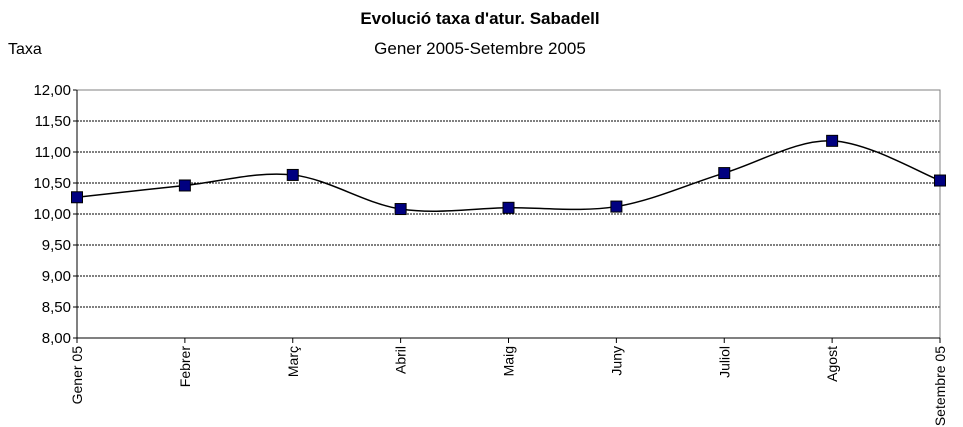 The height and width of the screenshot is (427, 963). I want to click on x-tick-label: Juliol, so click(724, 362).